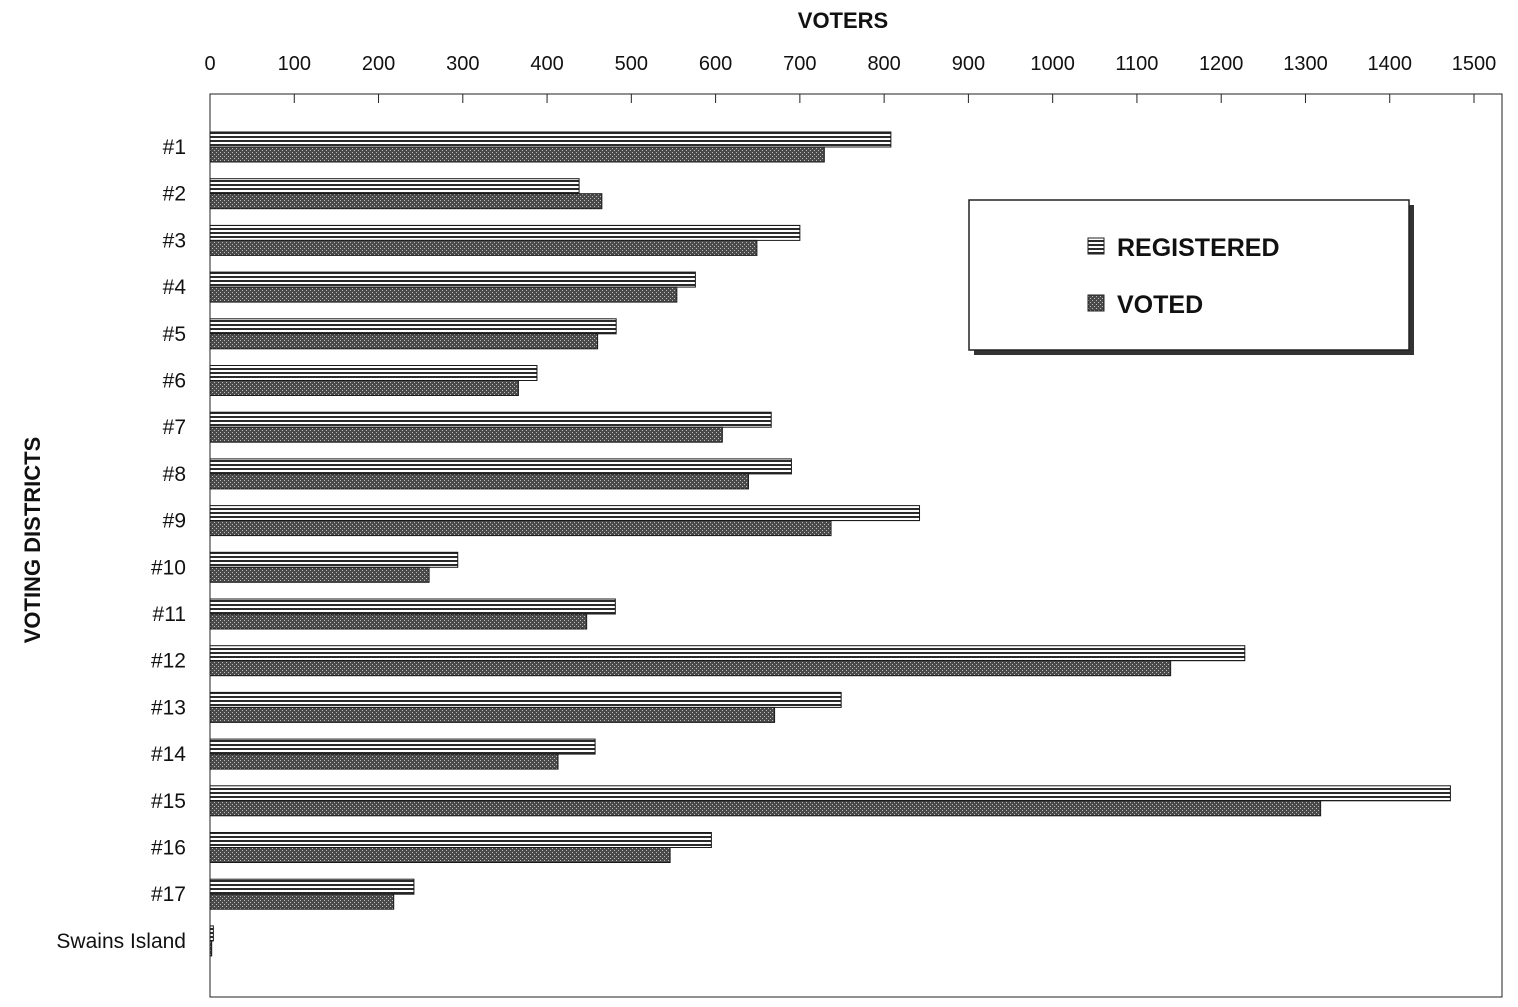 This screenshot has height=1007, width=1518. Describe the element at coordinates (1198, 248) in the screenshot. I see `legend-label-registered: REGISTERED` at that location.